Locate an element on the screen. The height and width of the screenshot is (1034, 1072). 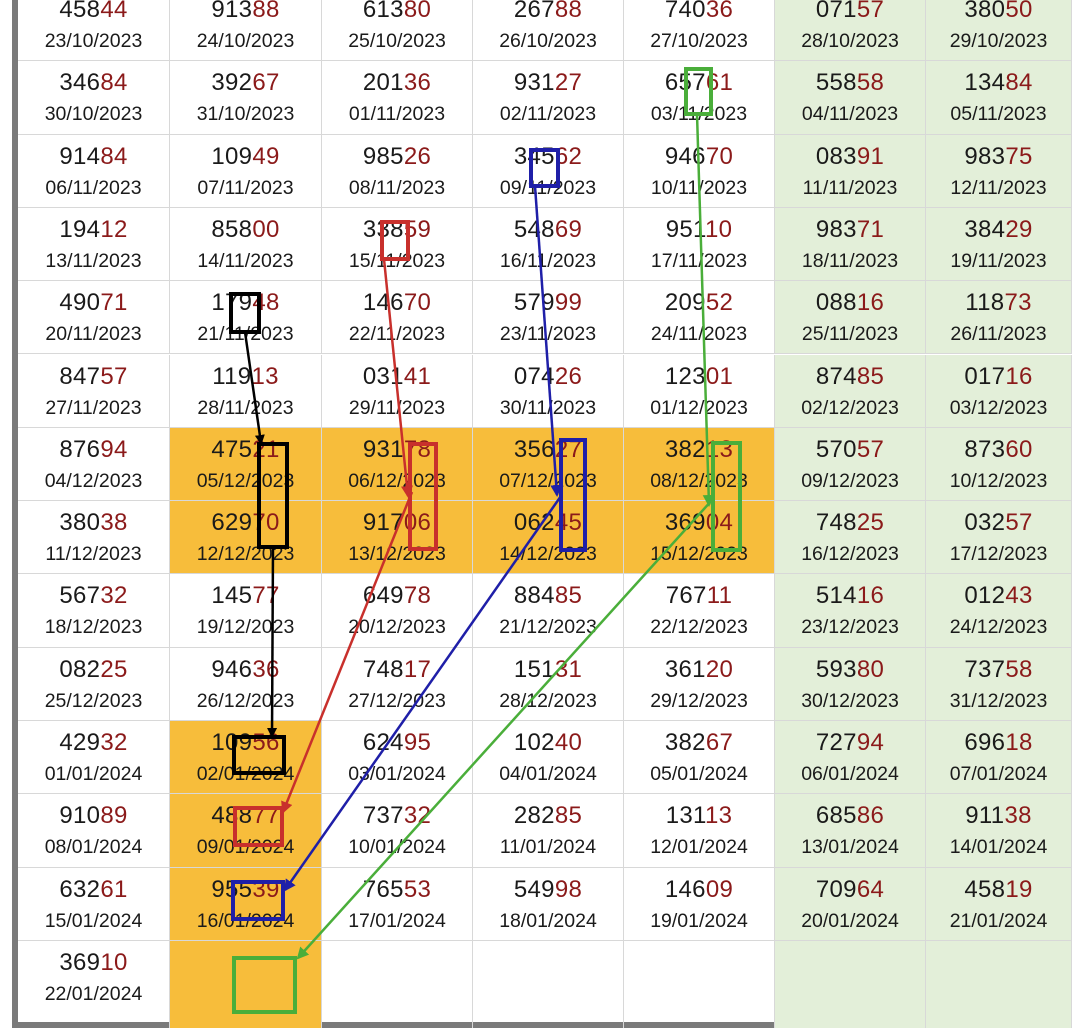
result-date: 23/11/2023 is located at coordinates (548, 334).